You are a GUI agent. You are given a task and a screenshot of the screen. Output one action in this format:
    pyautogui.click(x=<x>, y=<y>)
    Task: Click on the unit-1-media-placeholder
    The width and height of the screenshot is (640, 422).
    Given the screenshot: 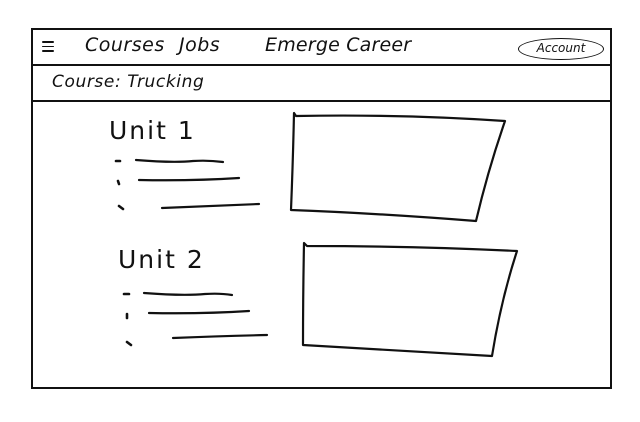 What is the action you would take?
    pyautogui.click(x=398, y=167)
    